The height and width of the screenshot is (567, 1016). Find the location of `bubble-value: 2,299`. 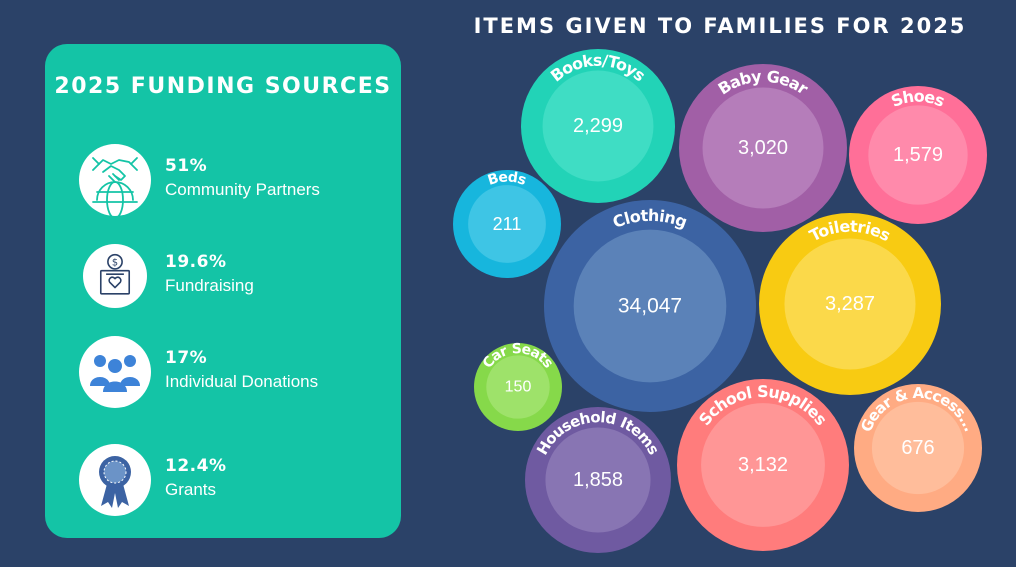

bubble-value: 2,299 is located at coordinates (598, 126).